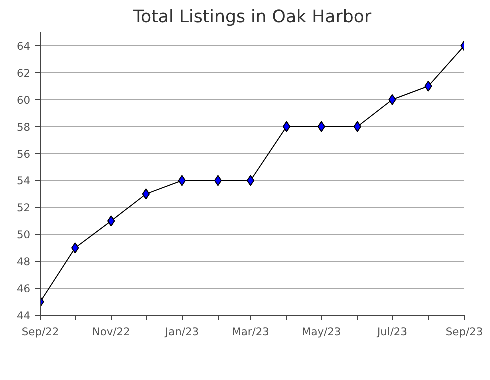  What do you see at coordinates (23, 208) in the screenshot?
I see `y-tick-label: 52` at bounding box center [23, 208].